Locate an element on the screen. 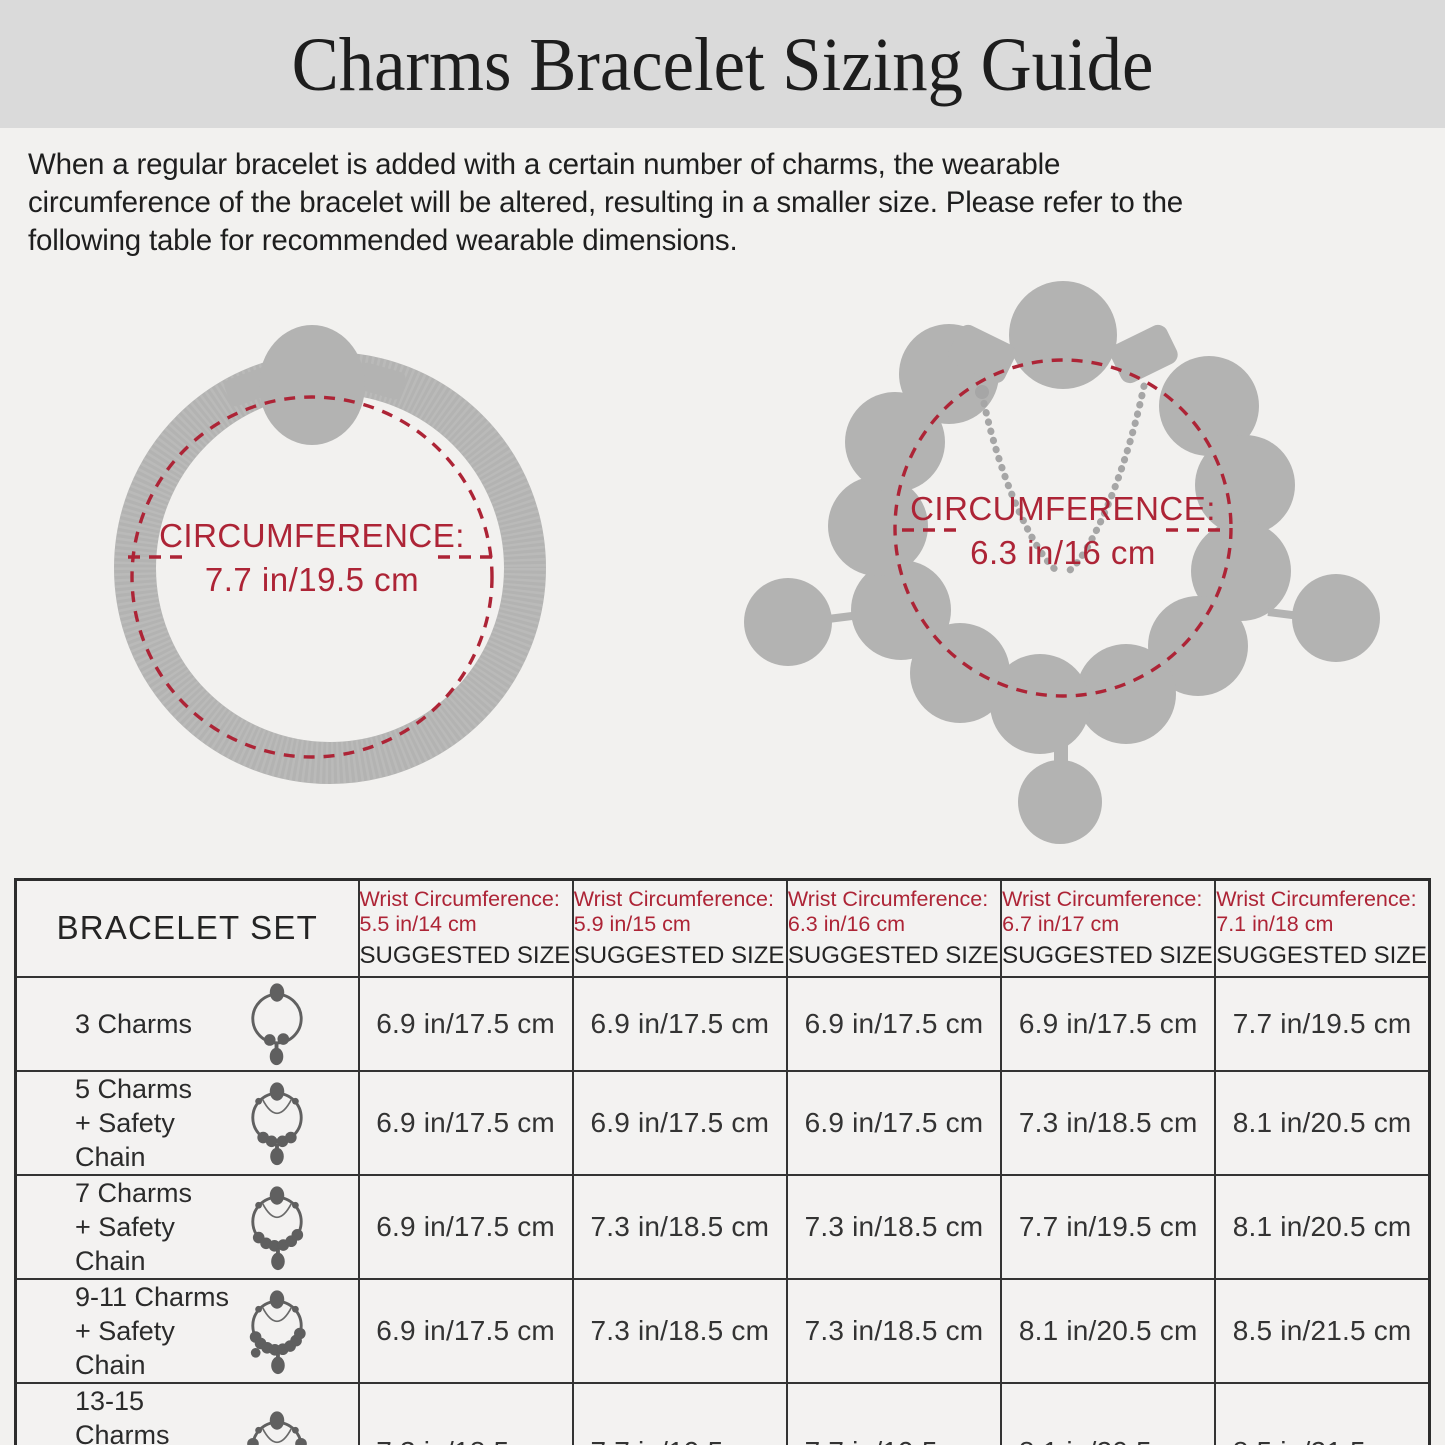 This screenshot has width=1445, height=1445. set-label: 13-15 Charms + Safety Chain is located at coordinates (128, 1414).